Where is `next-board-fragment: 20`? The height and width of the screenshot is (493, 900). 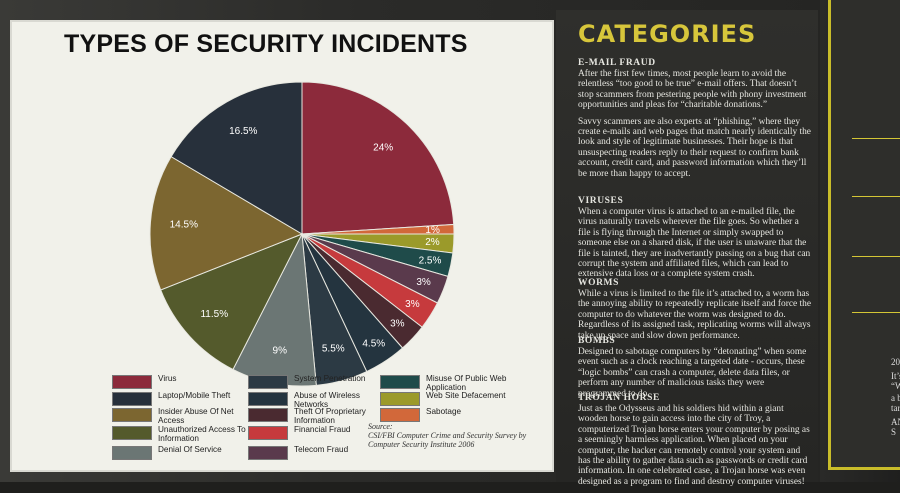 next-board-fragment: 20 is located at coordinates (895, 362).